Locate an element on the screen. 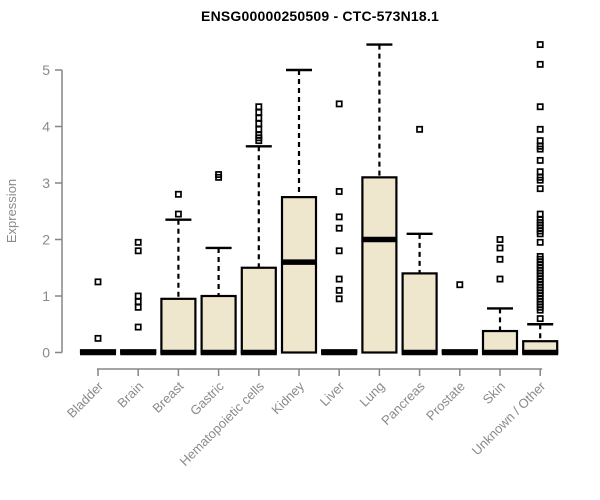 This screenshot has width=600, height=500. box-hematopoietic-cells is located at coordinates (258, 310).